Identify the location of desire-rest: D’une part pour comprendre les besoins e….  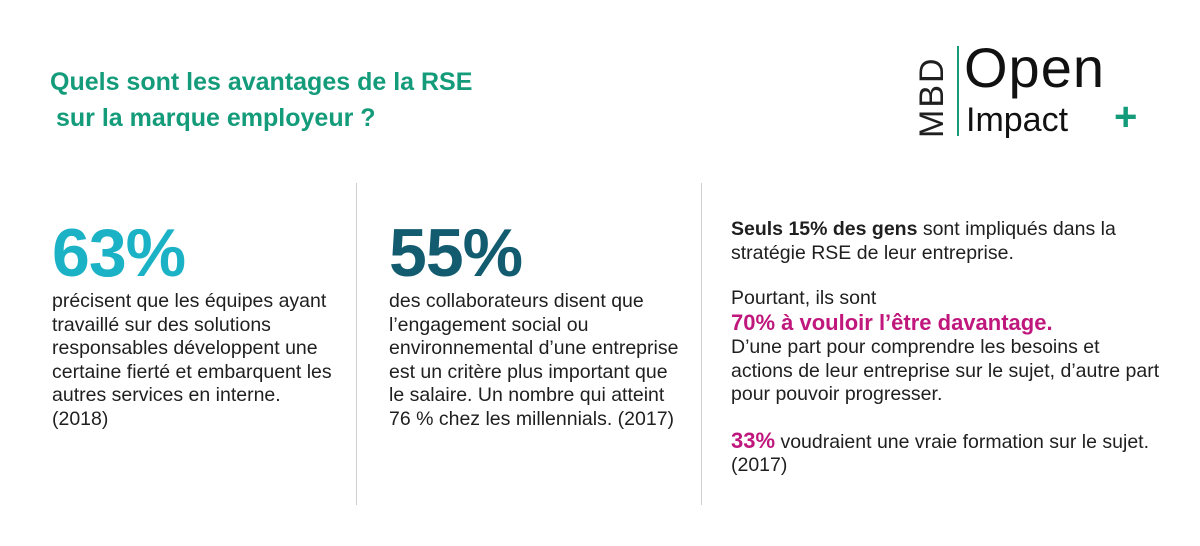
(945, 370).